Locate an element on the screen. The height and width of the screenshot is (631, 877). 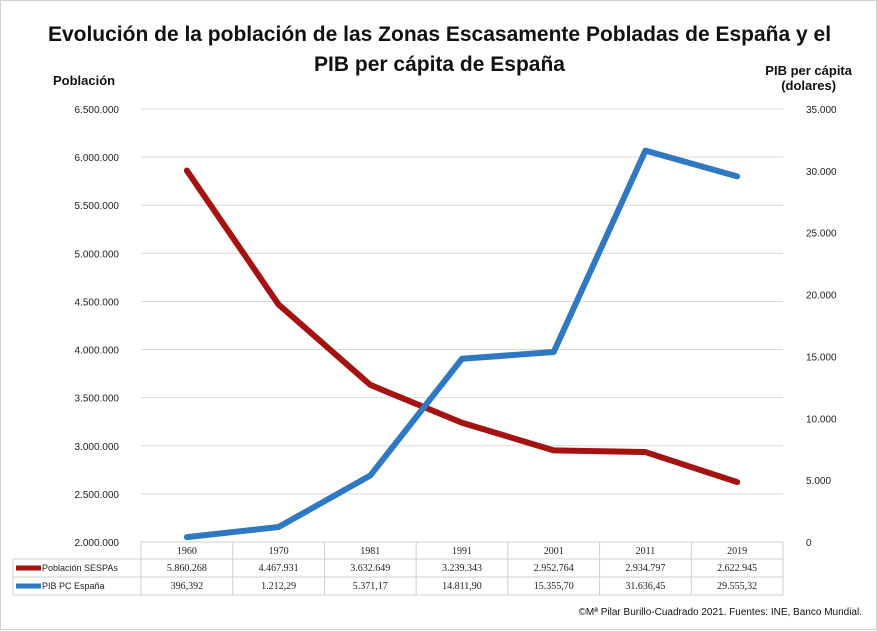
x-tick-label: 1960 is located at coordinates (187, 551).